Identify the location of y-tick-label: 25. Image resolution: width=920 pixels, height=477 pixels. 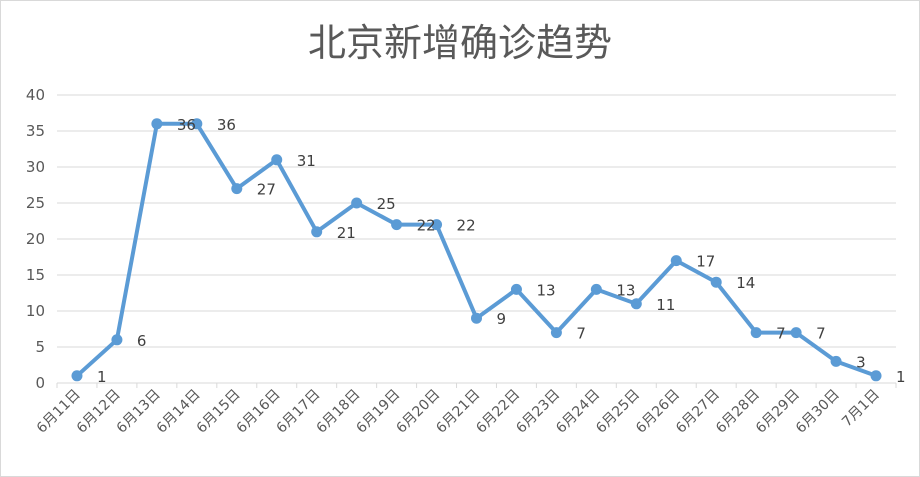
(35, 203).